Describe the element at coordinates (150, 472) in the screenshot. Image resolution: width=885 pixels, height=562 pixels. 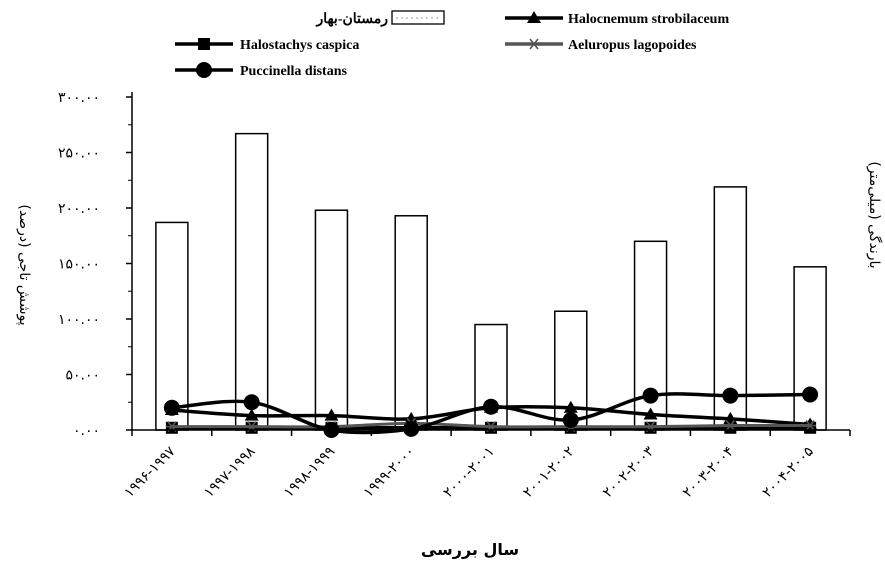
I see `x-tick-label: ۱۹۹۶-۱۹۹۷` at that location.